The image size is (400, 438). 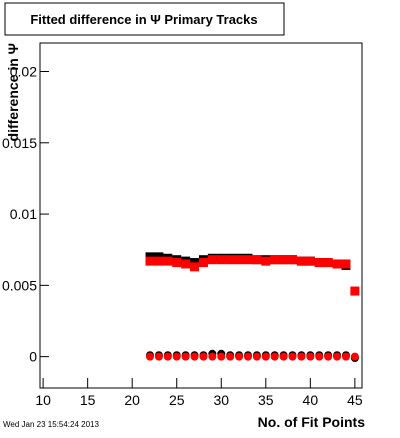 I want to click on x-tick-label: 45, so click(x=355, y=400).